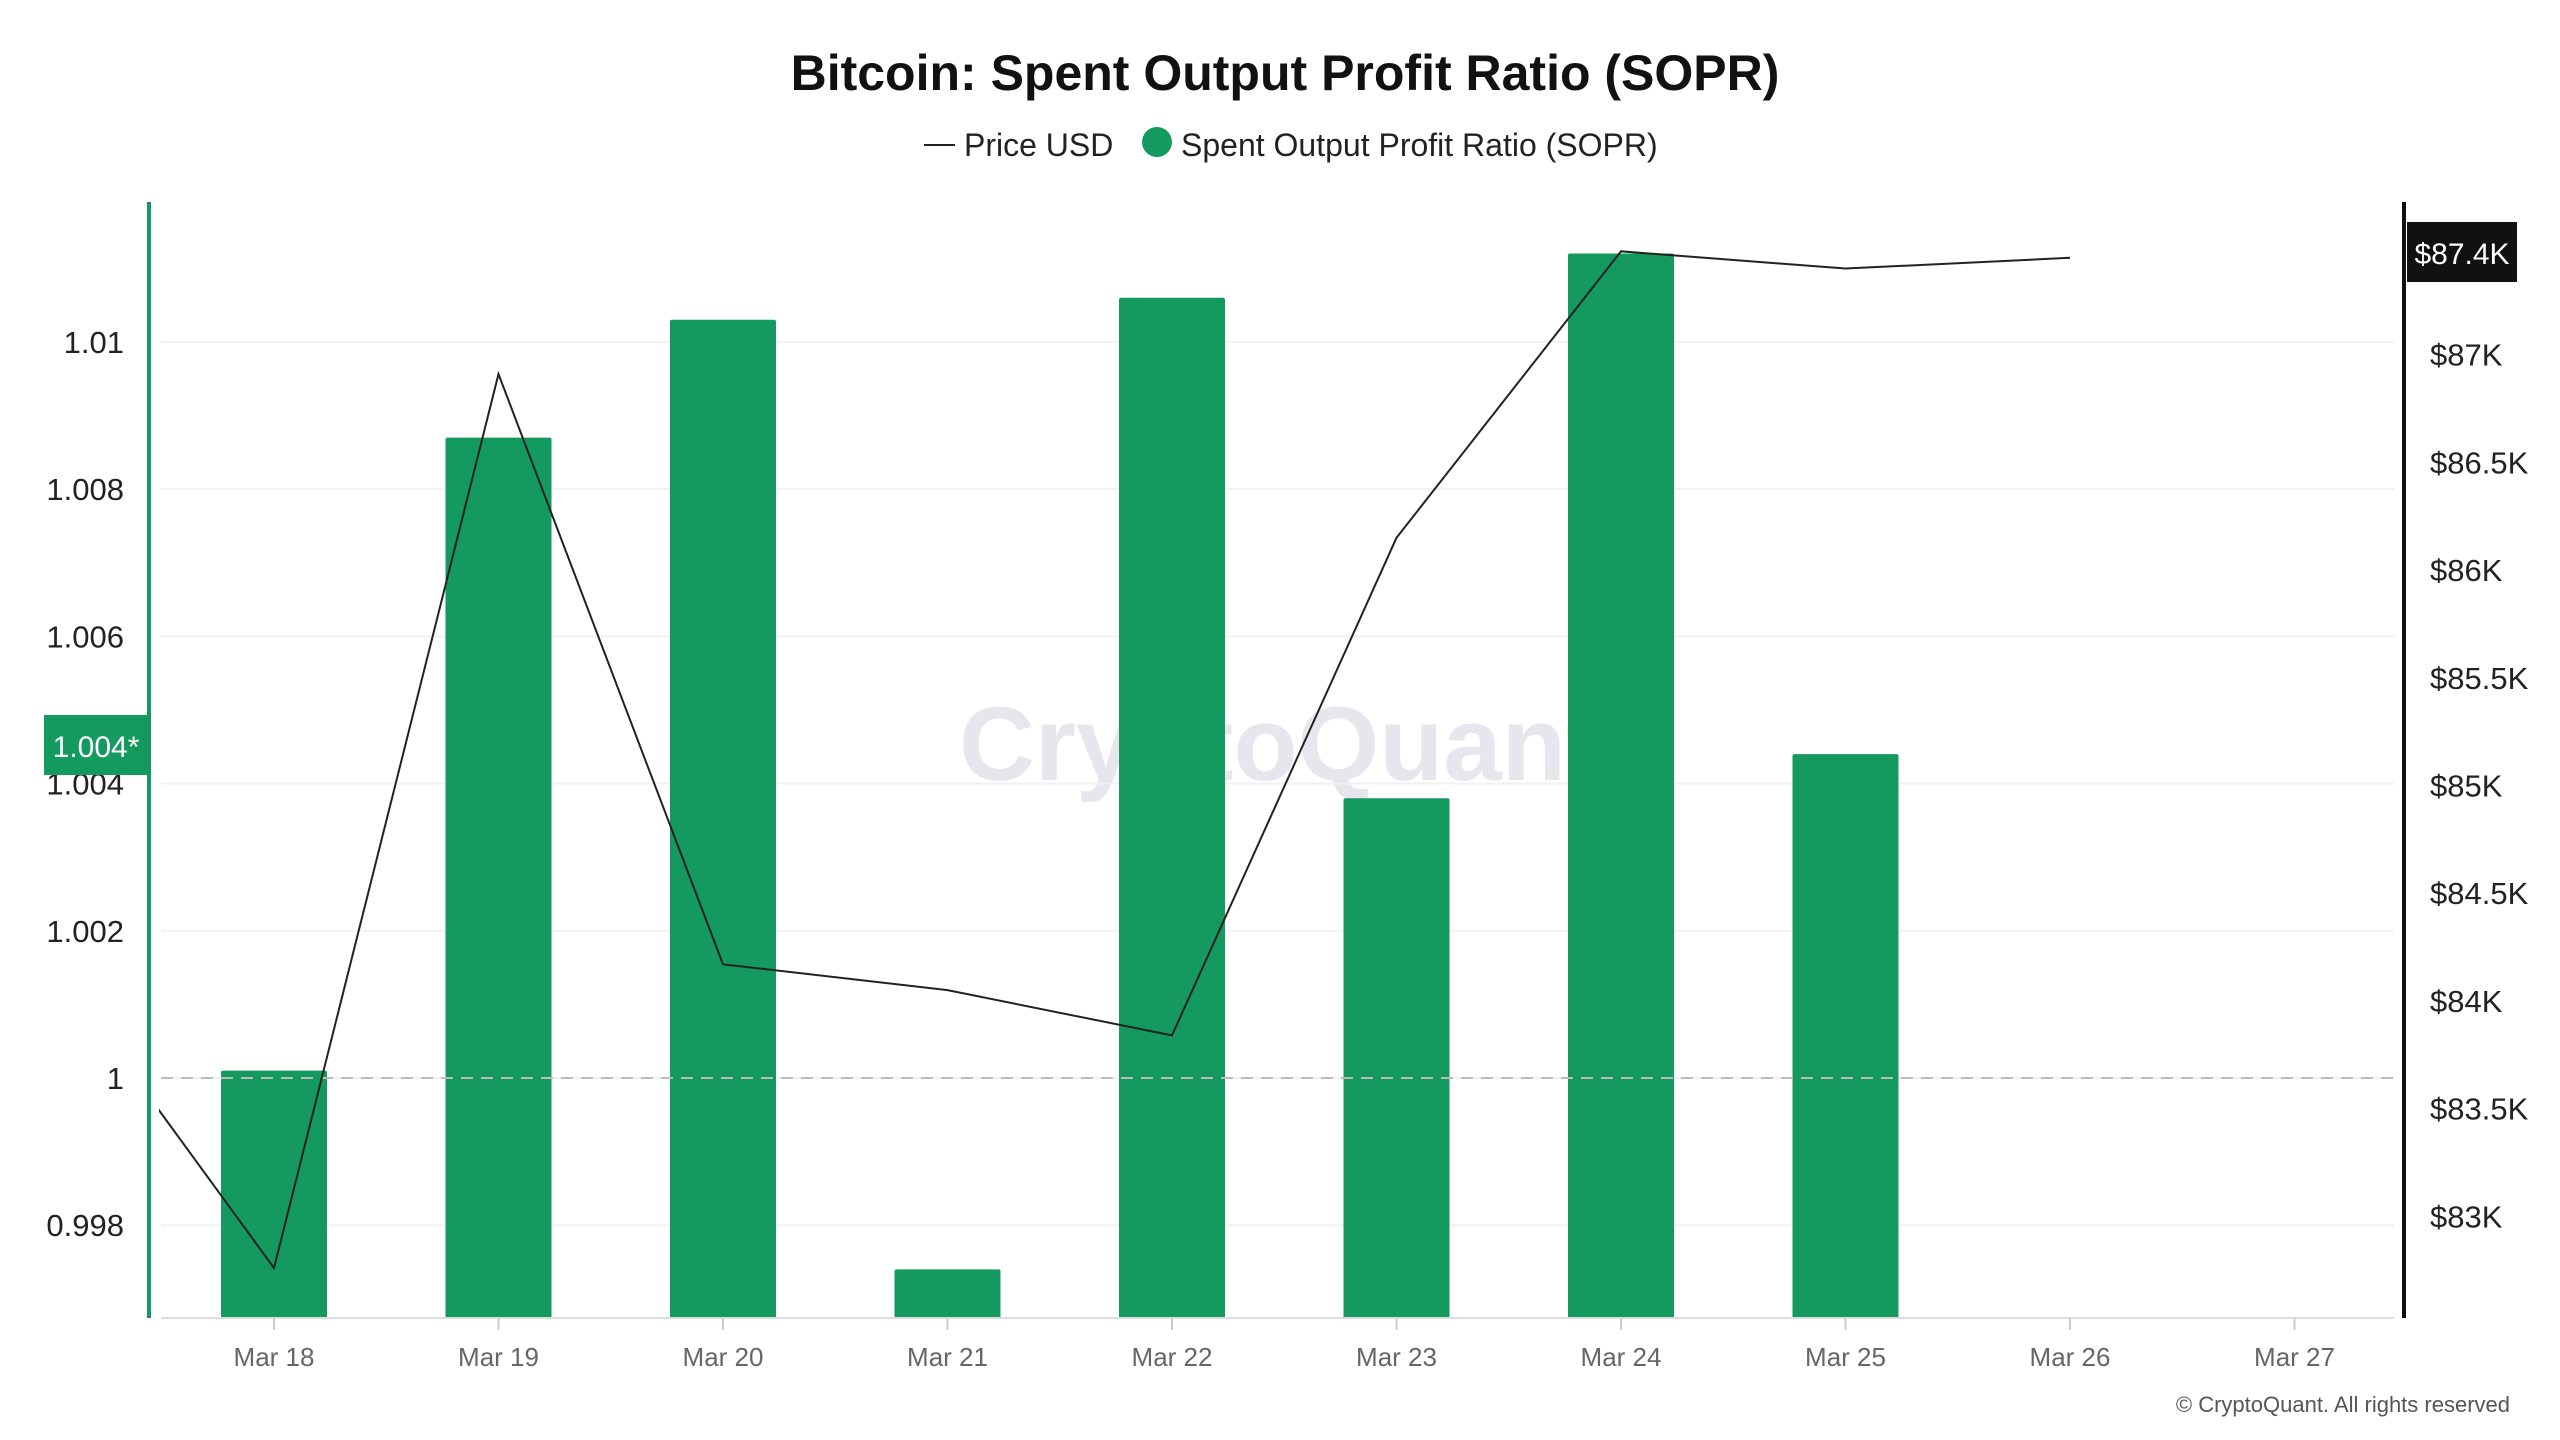 Image resolution: width=2560 pixels, height=1440 pixels. What do you see at coordinates (2479, 1109) in the screenshot?
I see `y-right-tick-label: $83.5K` at bounding box center [2479, 1109].